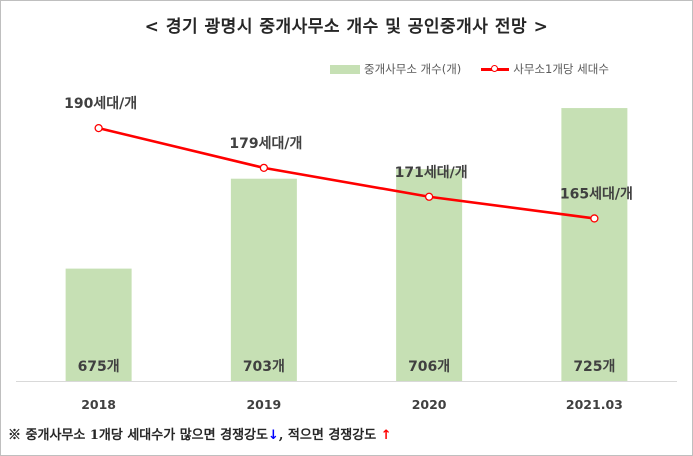 The image size is (693, 456). I want to click on legend-bar-label: 중개사무소 개수(개), so click(413, 69).